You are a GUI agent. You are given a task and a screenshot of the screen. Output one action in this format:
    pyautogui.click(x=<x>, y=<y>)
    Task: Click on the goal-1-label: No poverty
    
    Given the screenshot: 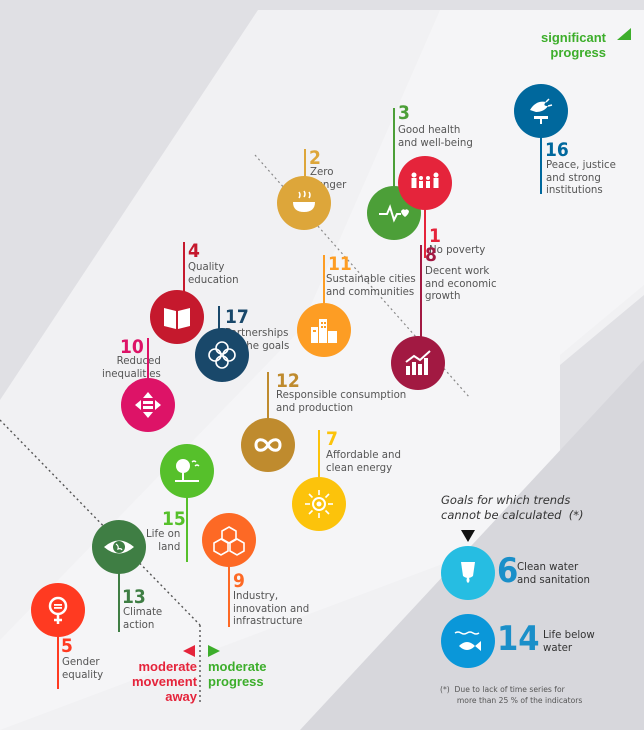 What is the action you would take?
    pyautogui.click(x=457, y=250)
    